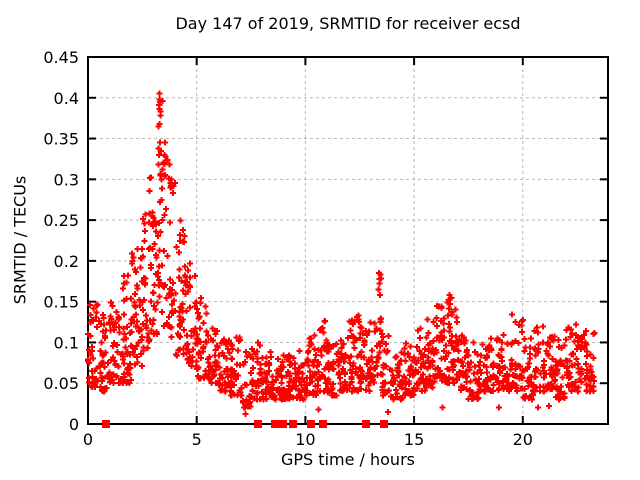 This screenshot has width=640, height=480. What do you see at coordinates (66, 98) in the screenshot?
I see `y-tick-label: 0.4` at bounding box center [66, 98].